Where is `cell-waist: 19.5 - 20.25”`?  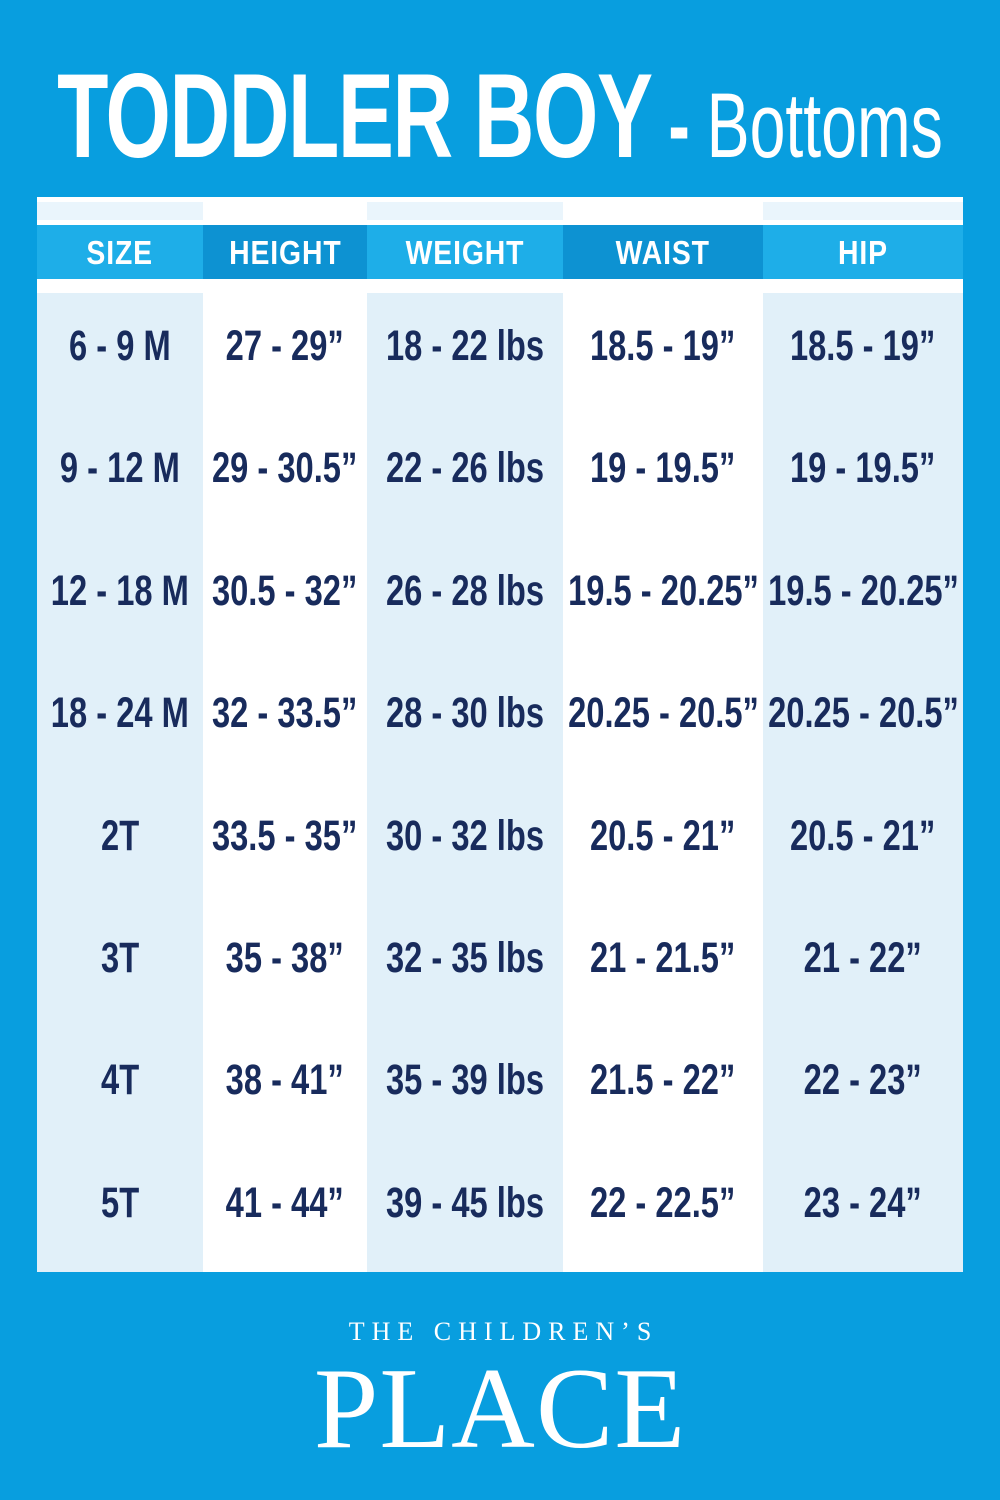
cell-waist: 19.5 - 20.25” is located at coordinates (663, 599).